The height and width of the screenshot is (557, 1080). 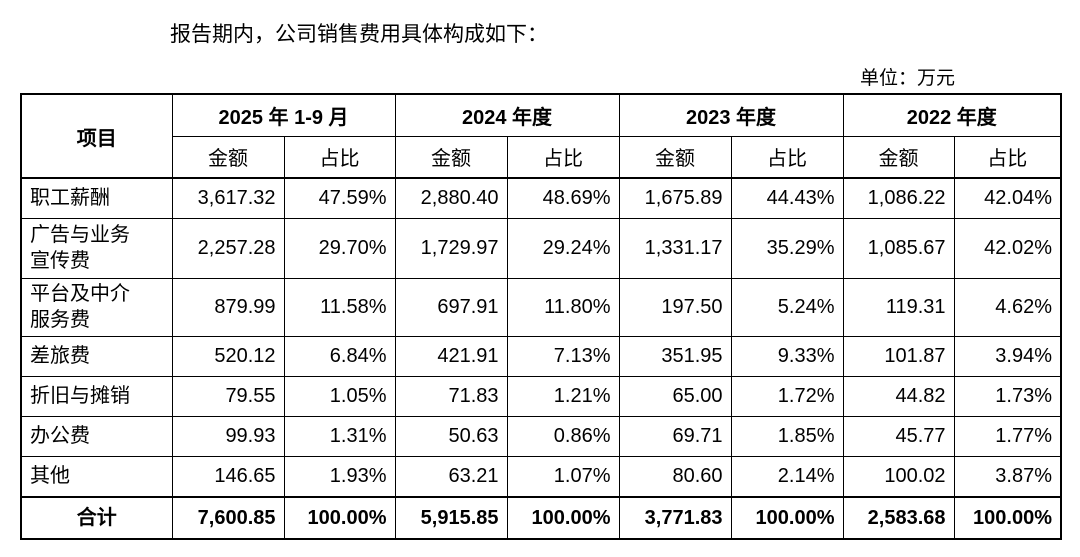 What do you see at coordinates (96, 356) in the screenshot?
I see `row-label: 差旅费` at bounding box center [96, 356].